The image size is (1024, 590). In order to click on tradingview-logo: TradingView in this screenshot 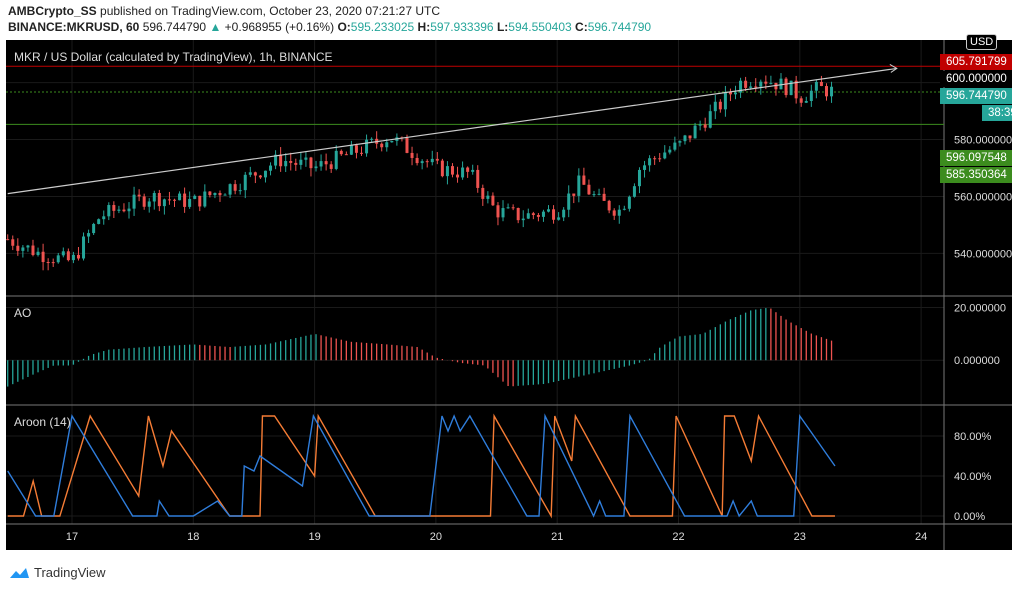, I will do `click(57, 572)`.